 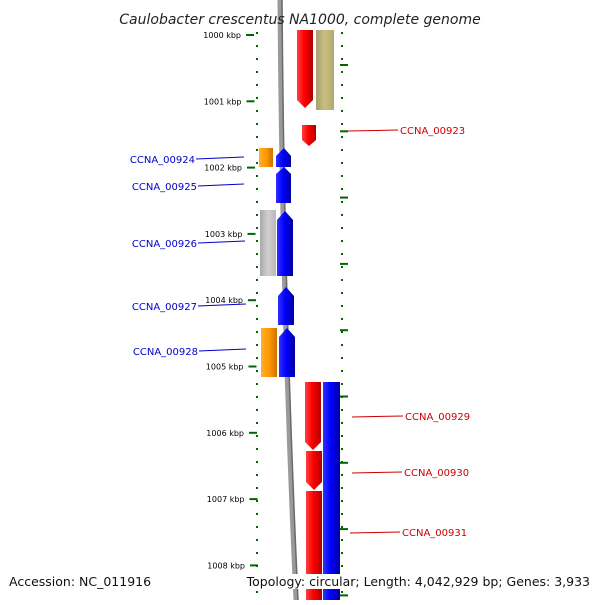 What do you see at coordinates (164, 307) in the screenshot?
I see `gene-label: CCNA_00927` at bounding box center [164, 307].